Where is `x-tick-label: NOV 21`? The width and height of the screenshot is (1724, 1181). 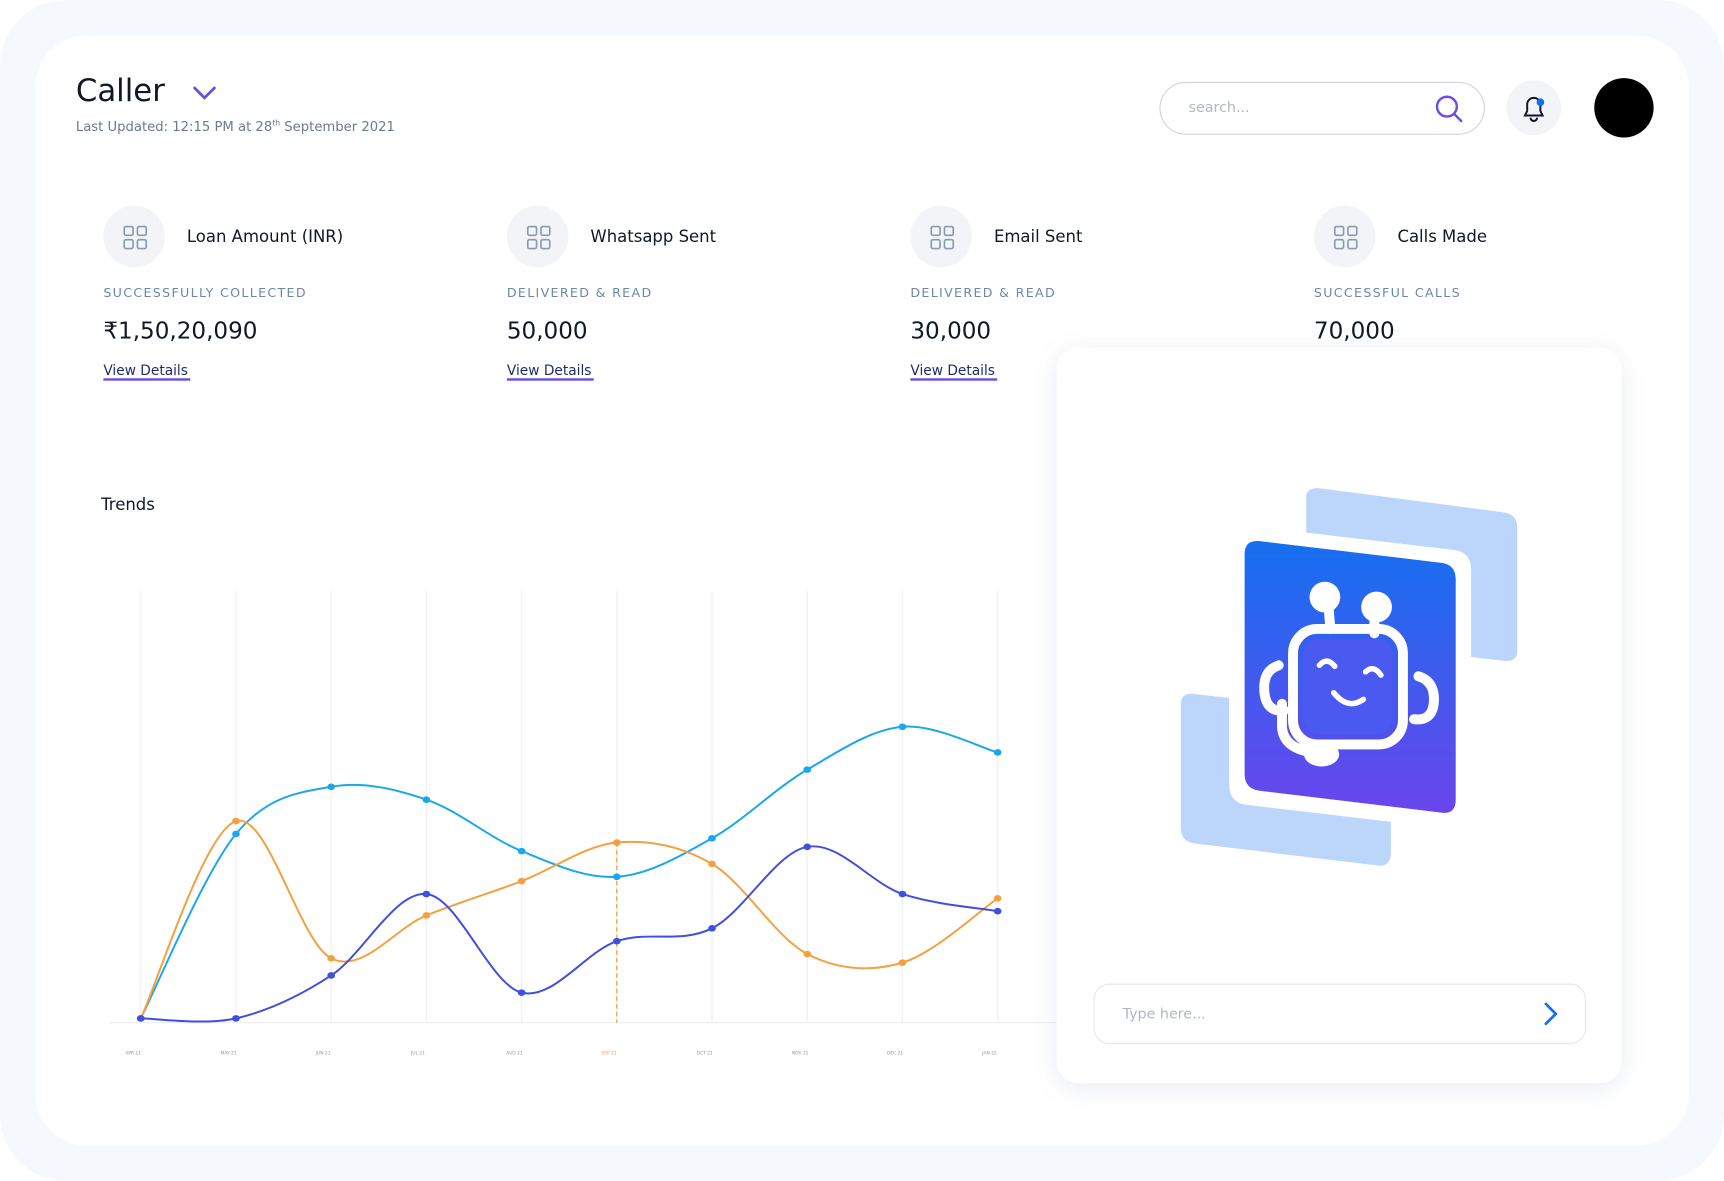
x-tick-label: NOV 21 is located at coordinates (800, 1054).